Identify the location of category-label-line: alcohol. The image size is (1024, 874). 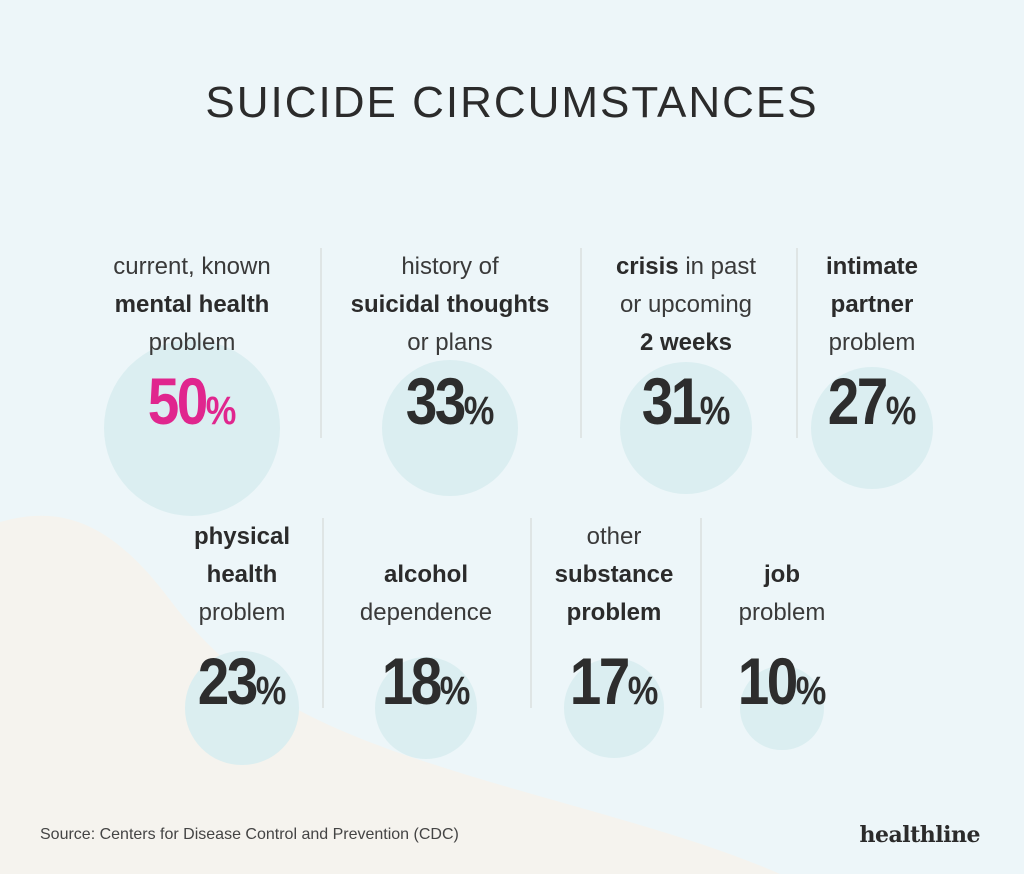
(426, 575).